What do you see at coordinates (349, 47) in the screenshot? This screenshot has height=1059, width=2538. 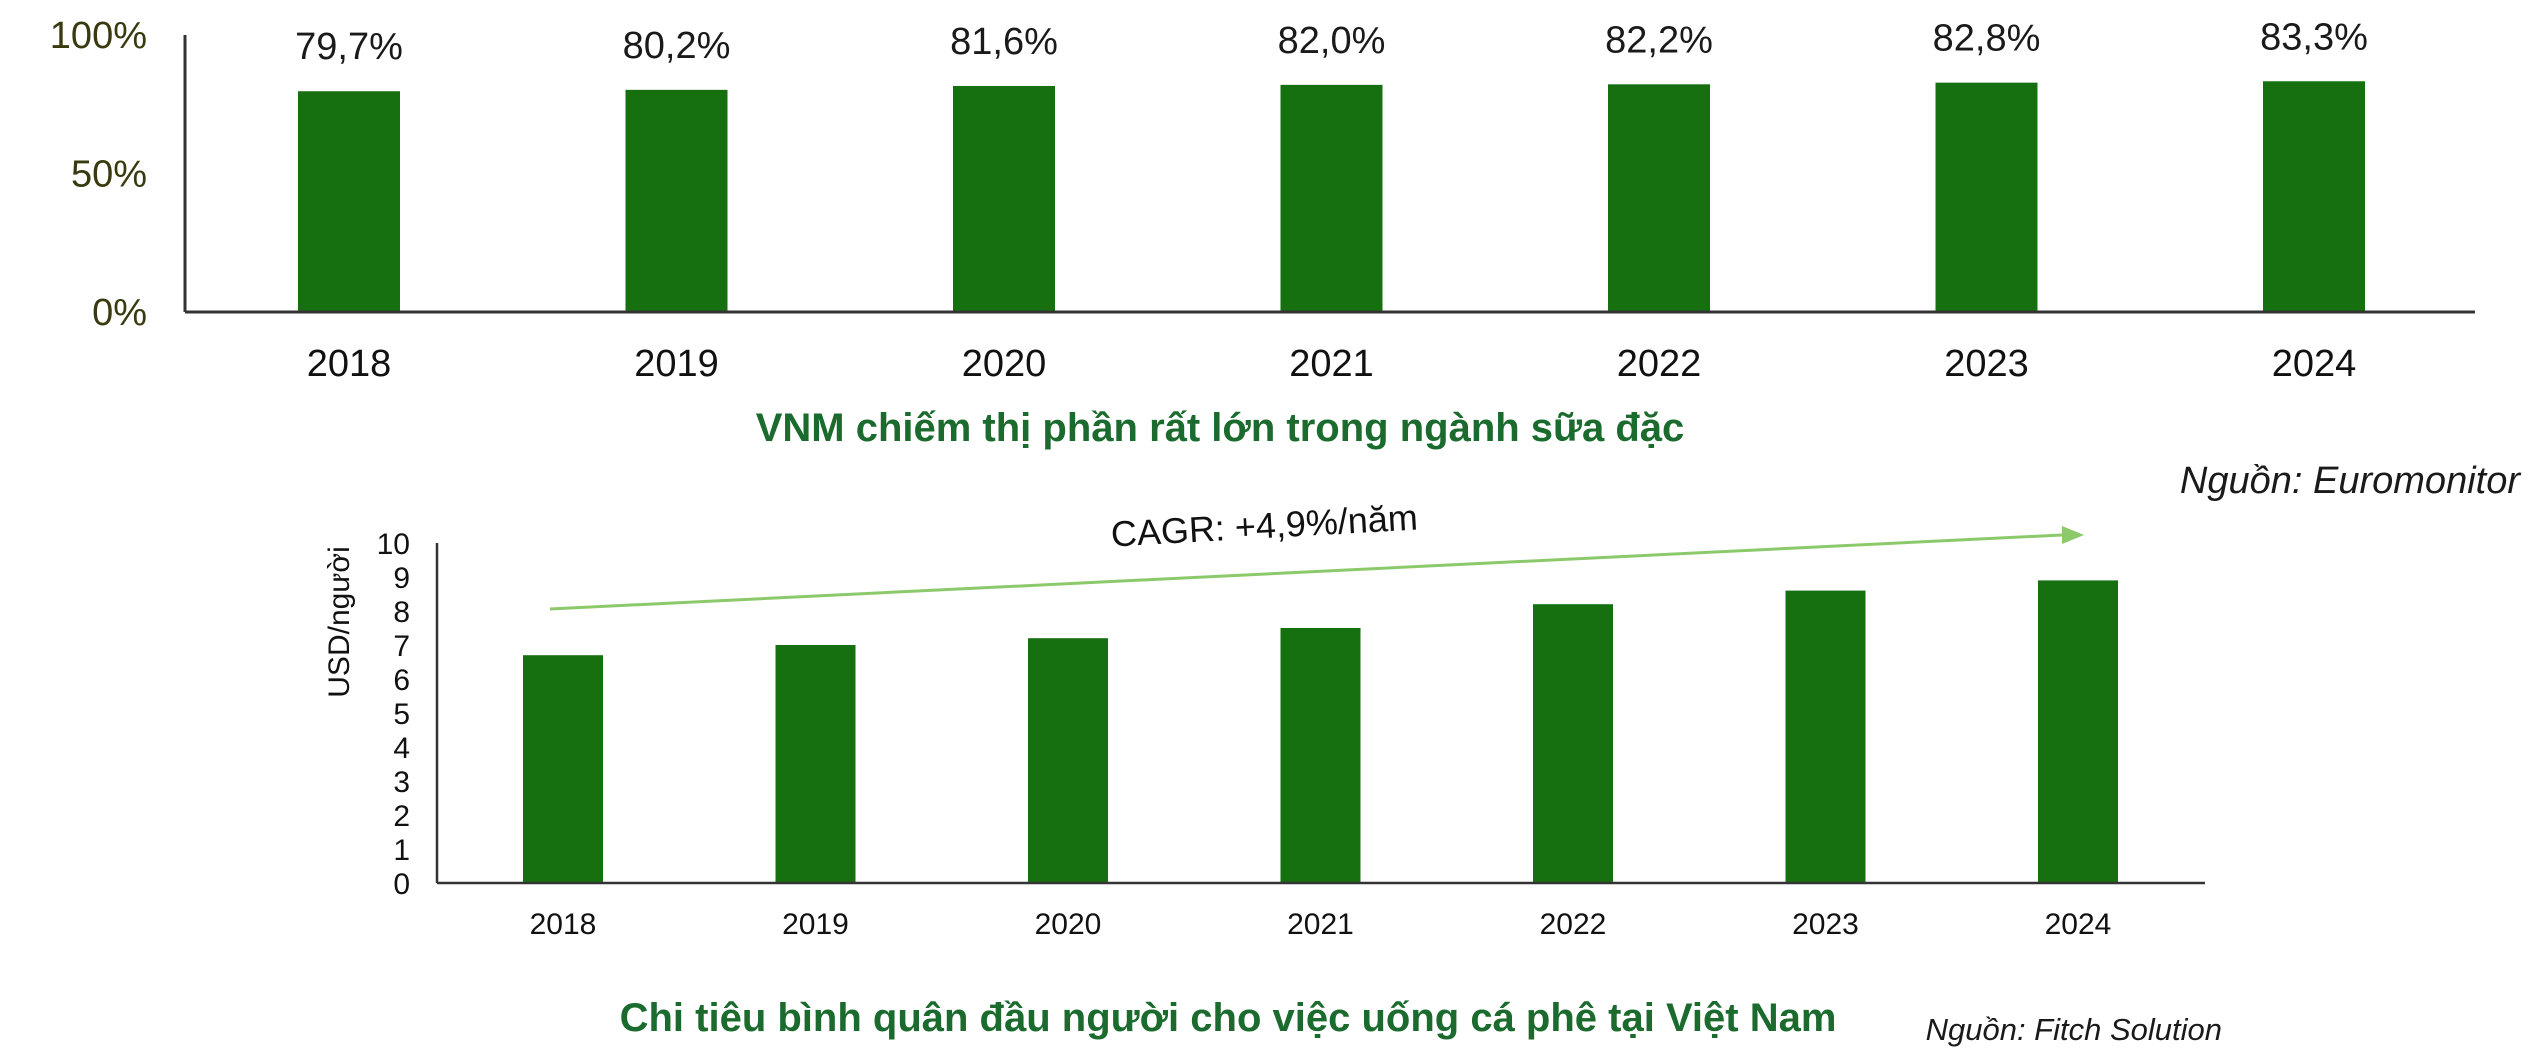 I see `market-share-data-label: 79,7%` at bounding box center [349, 47].